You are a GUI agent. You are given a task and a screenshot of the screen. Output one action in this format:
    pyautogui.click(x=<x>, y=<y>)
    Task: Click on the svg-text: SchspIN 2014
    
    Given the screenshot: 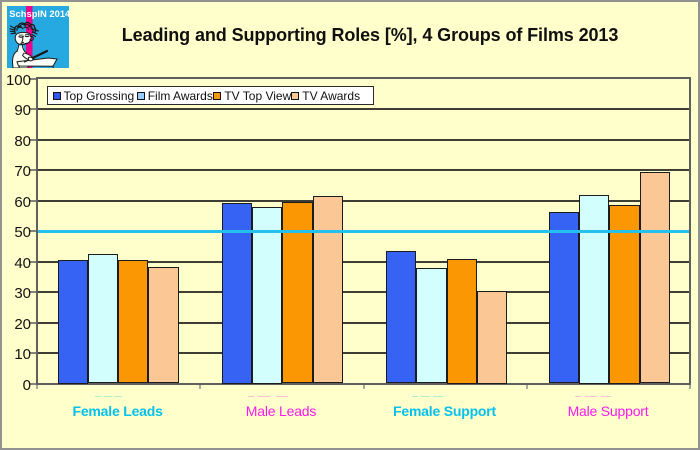 What is the action you would take?
    pyautogui.click(x=39, y=13)
    